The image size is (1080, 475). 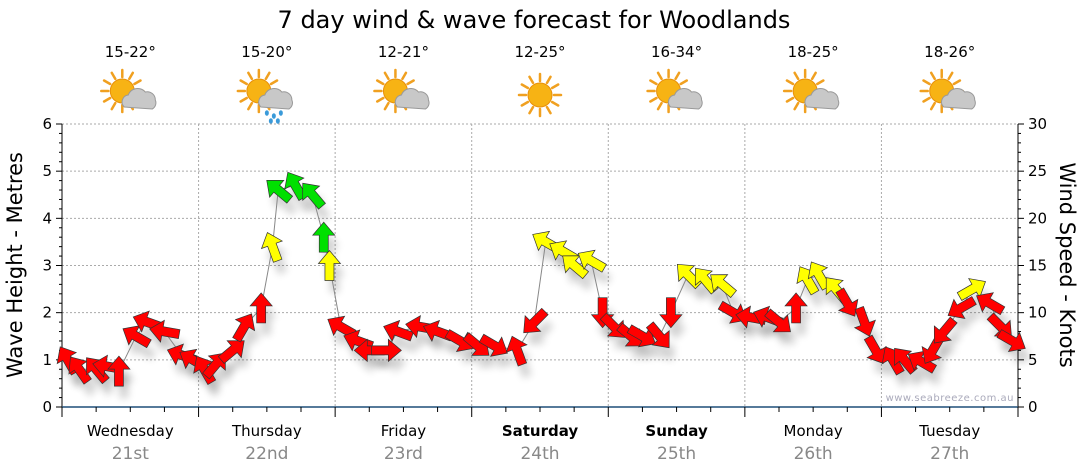 What do you see at coordinates (266, 454) in the screenshot?
I see `date-label: 22nd` at bounding box center [266, 454].